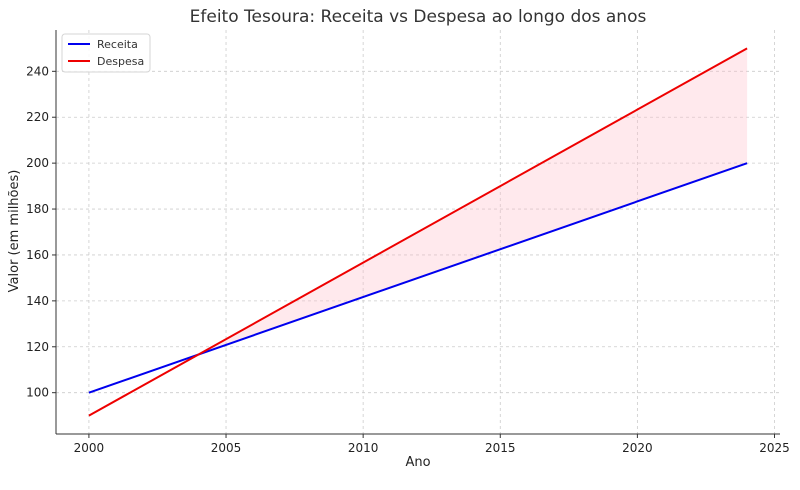  I want to click on y-tick-label: 240, so click(37, 71).